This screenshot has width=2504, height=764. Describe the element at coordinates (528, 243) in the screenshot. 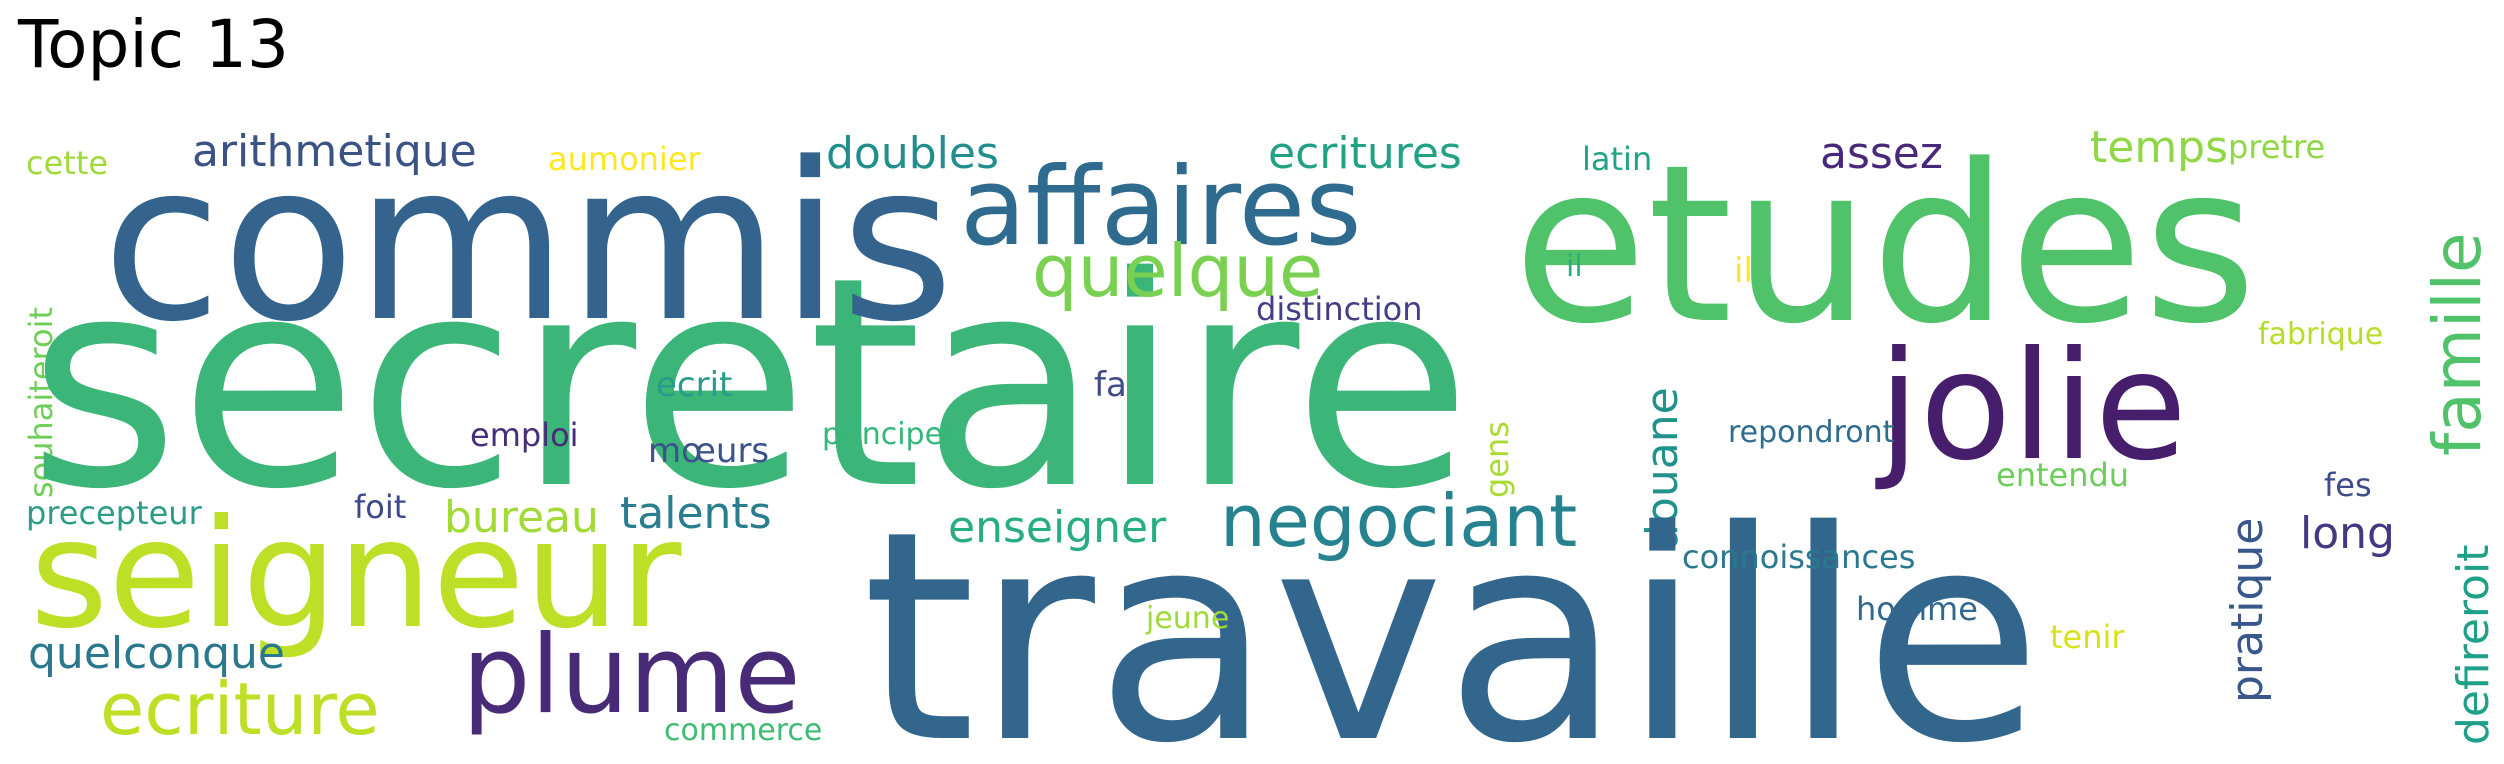

I see `word-commis: commis` at that location.